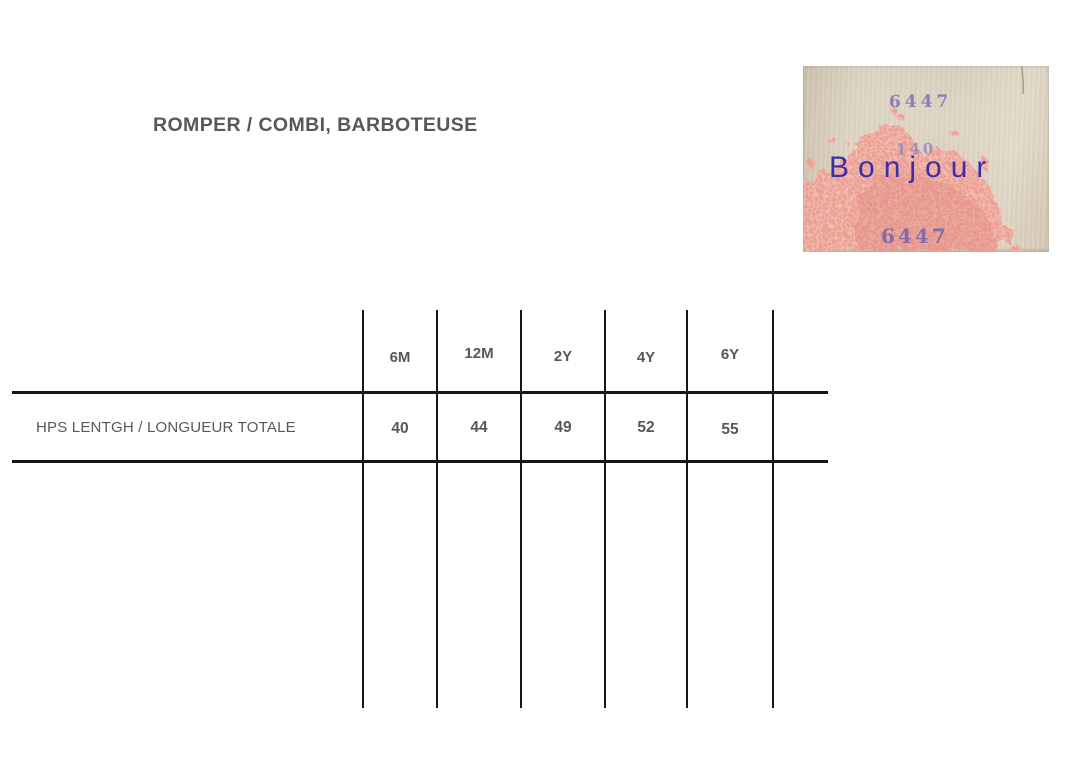  What do you see at coordinates (1023, 80) in the screenshot?
I see `paper-crease` at bounding box center [1023, 80].